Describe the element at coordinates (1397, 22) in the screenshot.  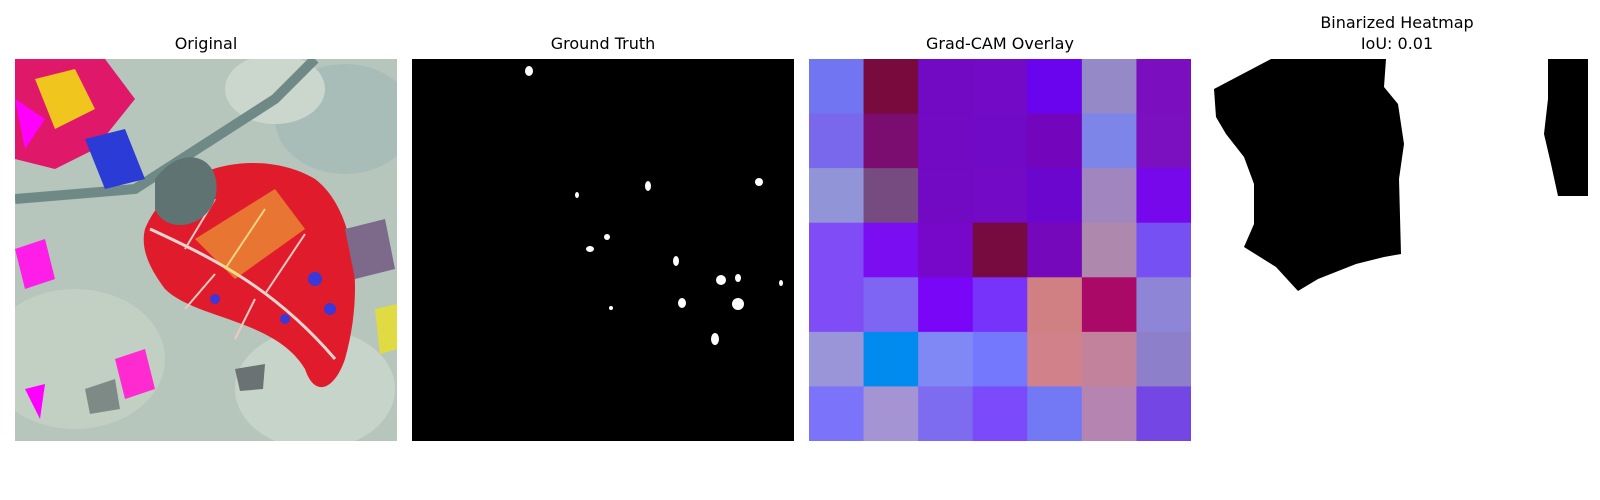
I see `panel-title-binarized-heatmap: Binarized Heatmap` at that location.